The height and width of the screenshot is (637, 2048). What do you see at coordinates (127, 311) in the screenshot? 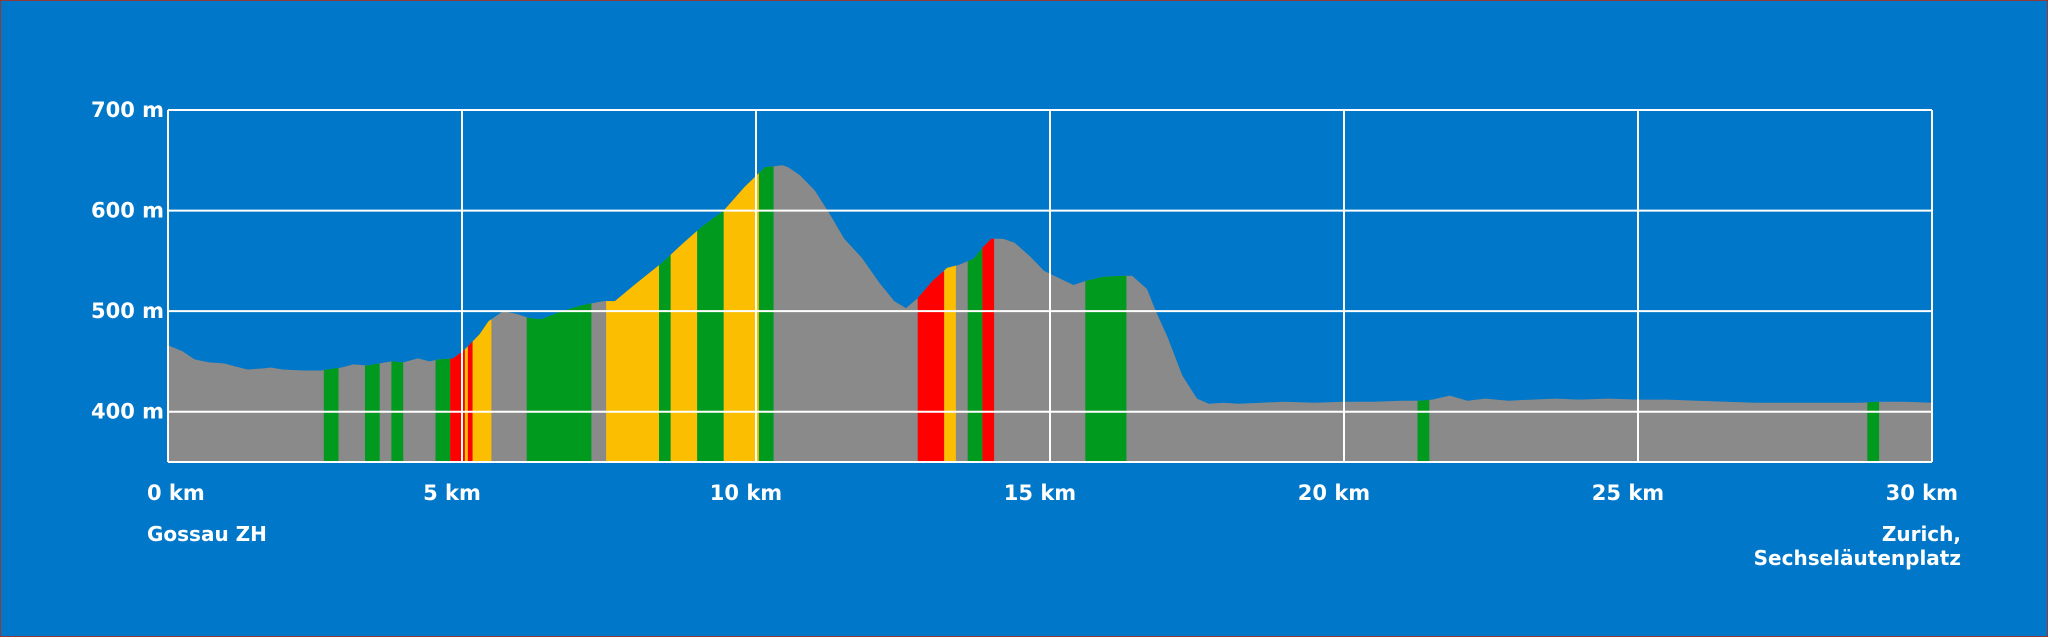
I see `y-tick-label-500: 500 m` at bounding box center [127, 311].